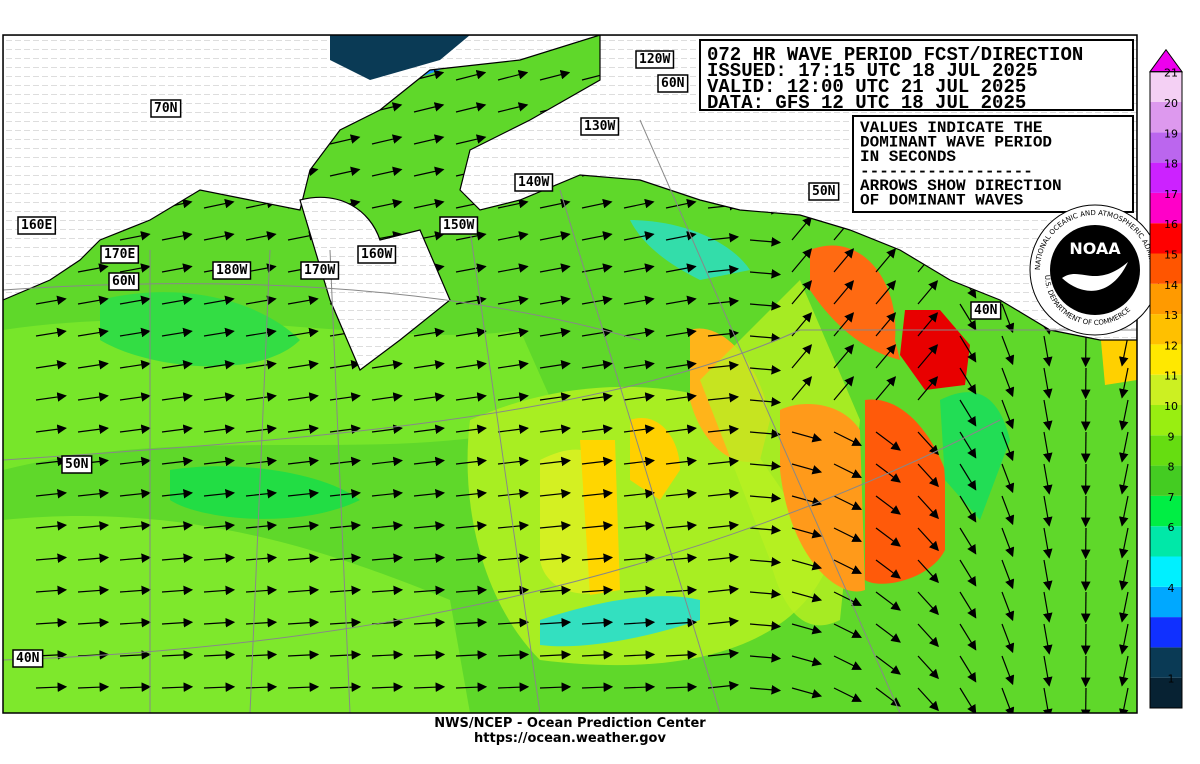 The image size is (1200, 764). Describe the element at coordinates (231, 270) in the screenshot. I see `grid-label-text: 180W` at that location.